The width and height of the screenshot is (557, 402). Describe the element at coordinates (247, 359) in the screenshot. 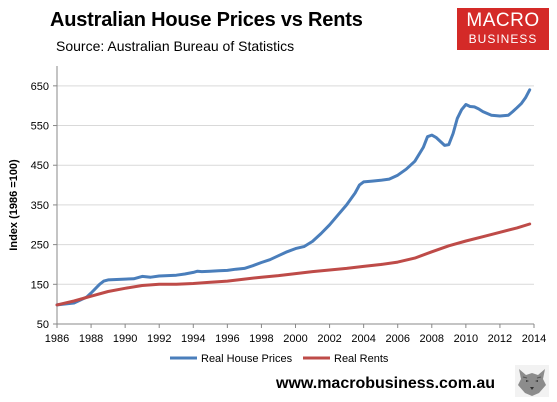

I see `legend-label: Real House Prices` at that location.